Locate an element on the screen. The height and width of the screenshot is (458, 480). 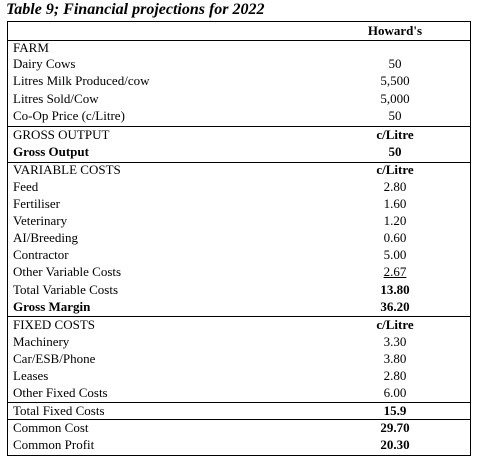
table-title: Table 9; Financial projections for 2022 is located at coordinates (135, 9).